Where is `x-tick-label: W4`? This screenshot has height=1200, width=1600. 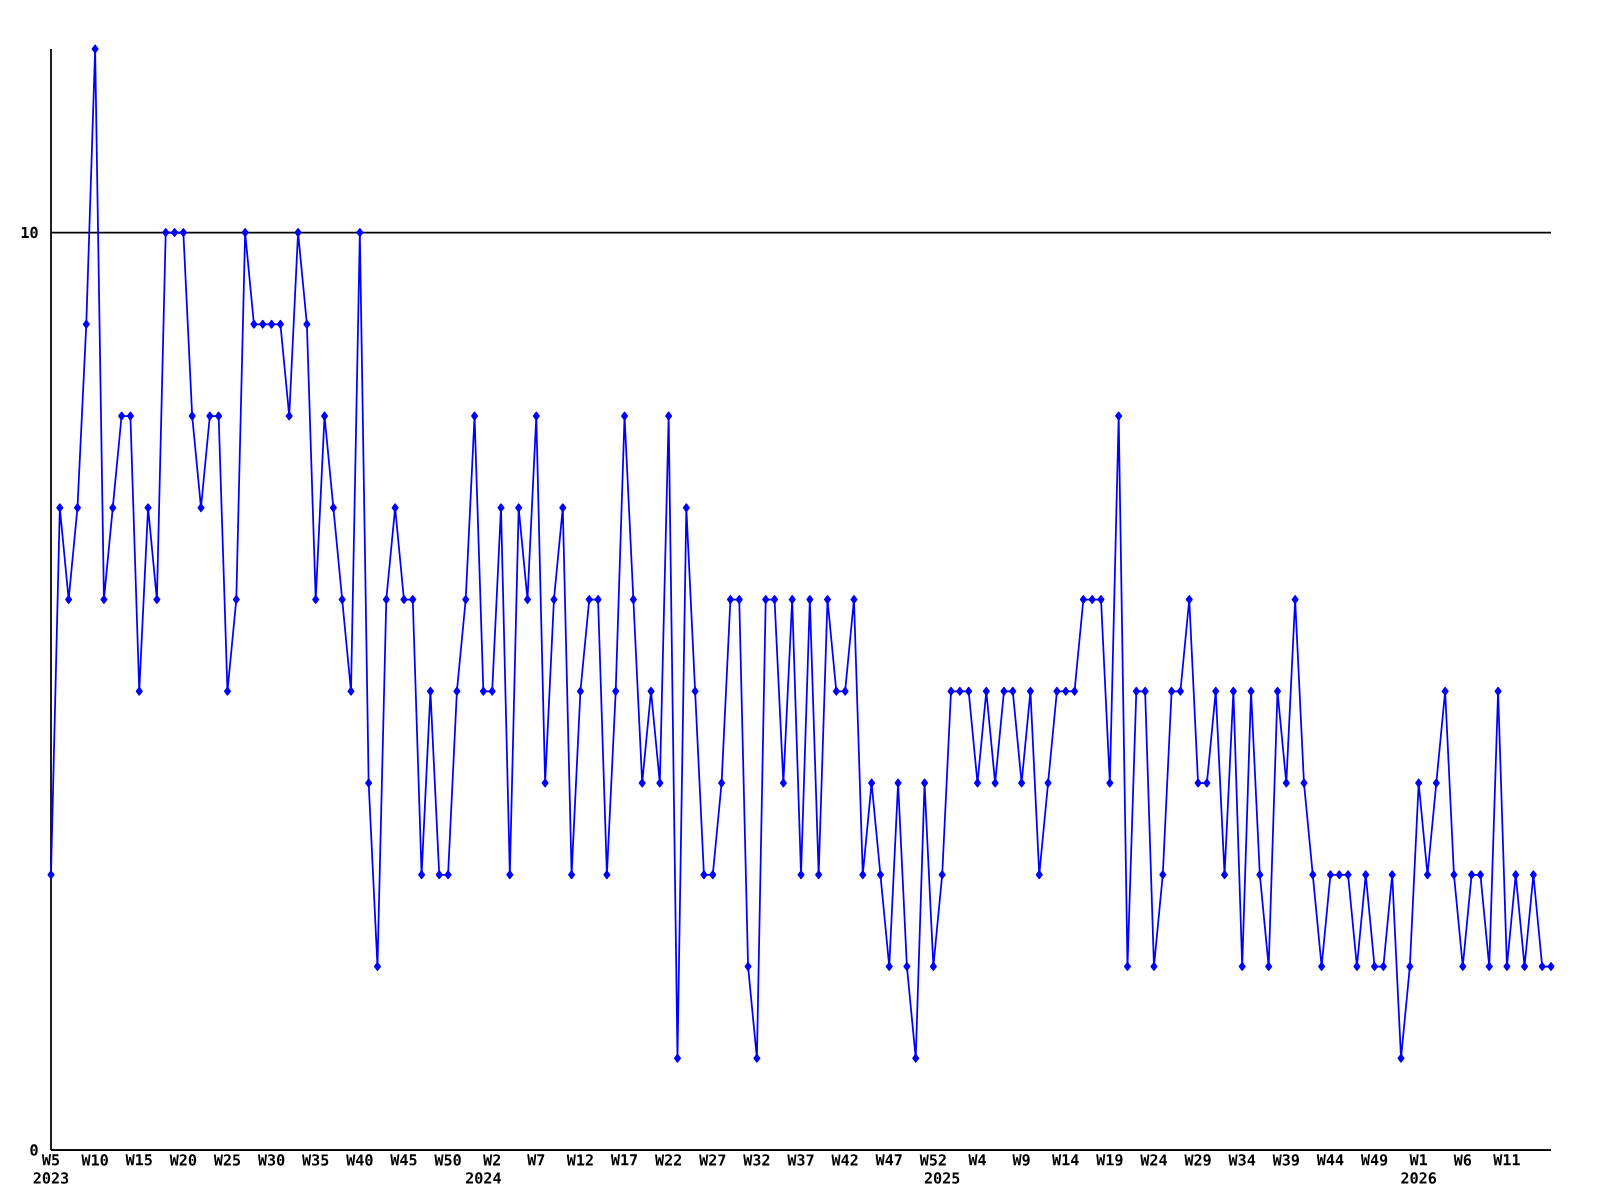 x-tick-label: W4 is located at coordinates (977, 1160).